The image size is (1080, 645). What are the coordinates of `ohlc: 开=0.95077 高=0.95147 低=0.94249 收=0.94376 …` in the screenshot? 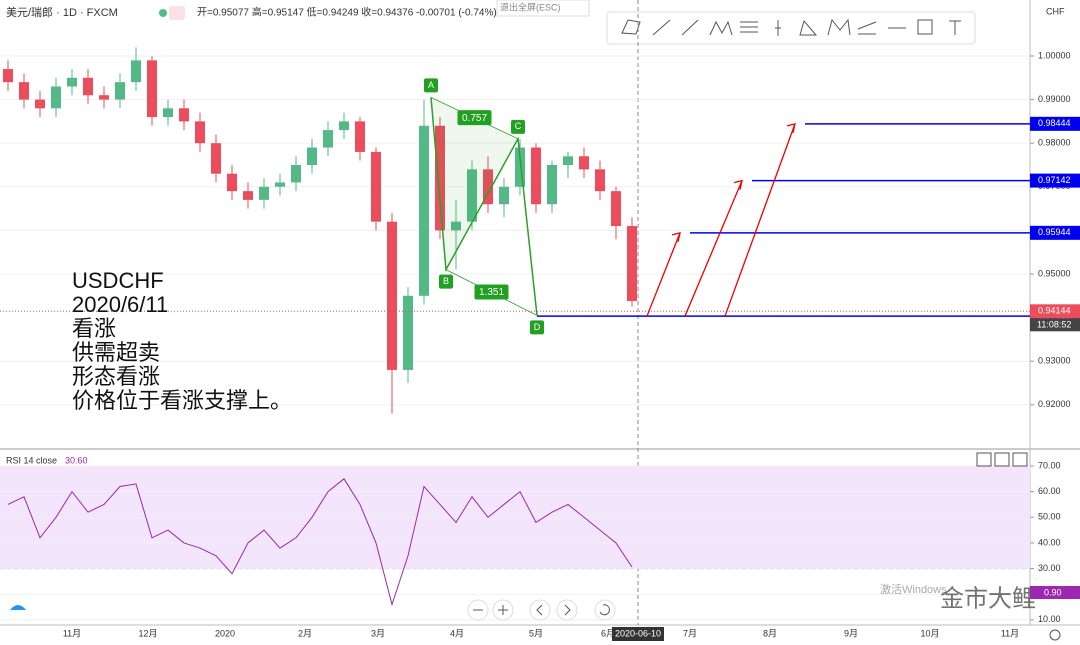 It's located at (347, 12).